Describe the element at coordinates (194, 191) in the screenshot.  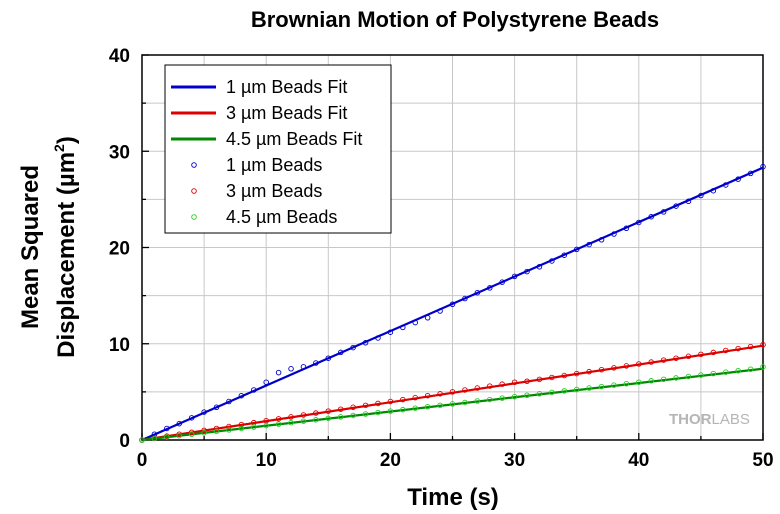
I see `legend-swatch-3-um-beads` at that location.